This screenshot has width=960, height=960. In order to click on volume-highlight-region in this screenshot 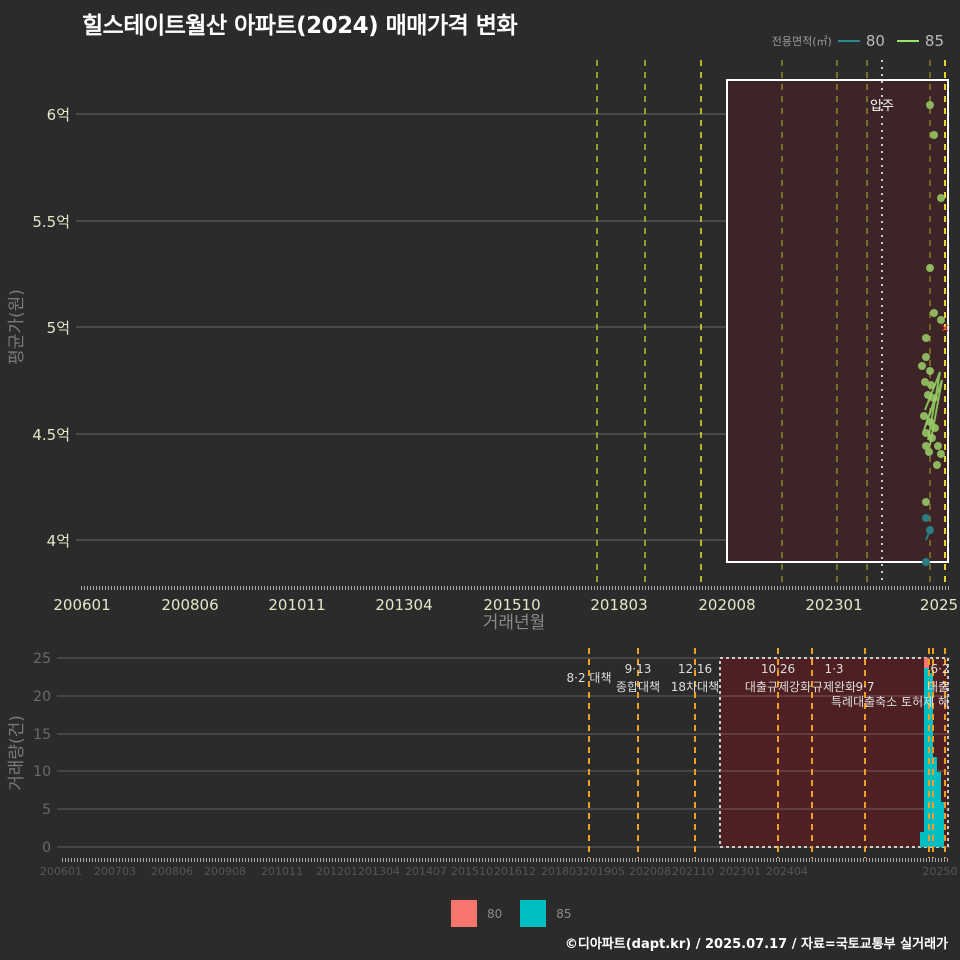, I will do `click(834, 752)`.